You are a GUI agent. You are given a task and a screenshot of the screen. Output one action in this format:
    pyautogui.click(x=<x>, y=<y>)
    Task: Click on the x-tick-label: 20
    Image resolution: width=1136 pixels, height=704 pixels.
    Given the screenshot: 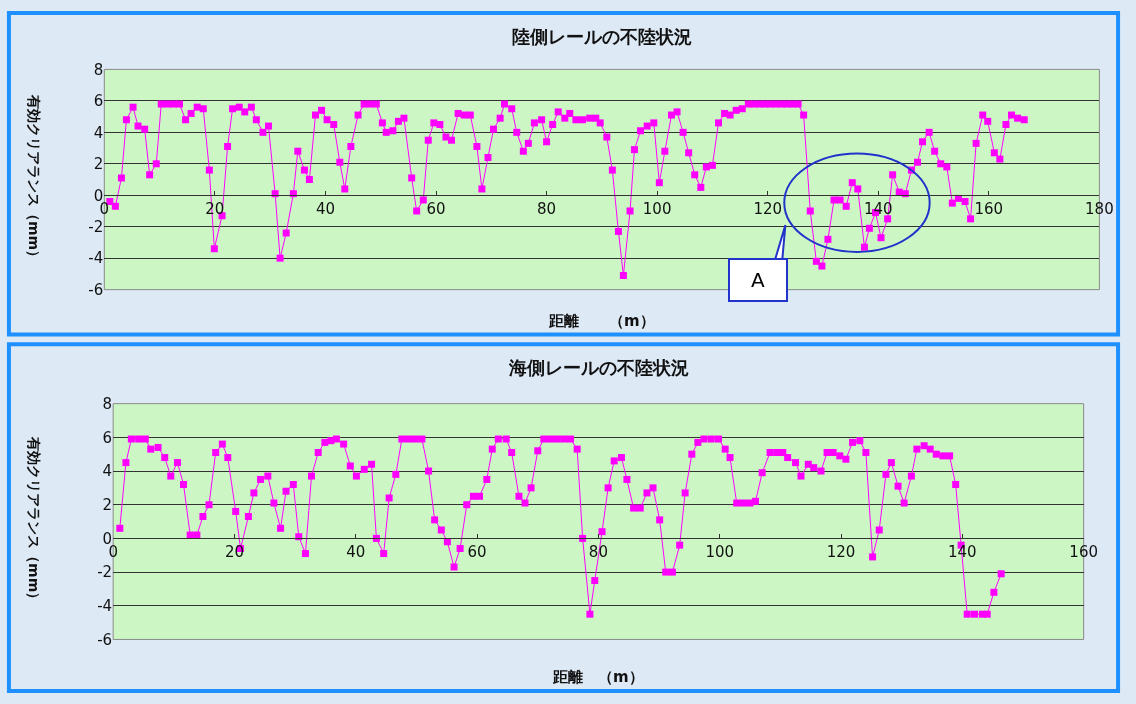 What is the action you would take?
    pyautogui.click(x=234, y=552)
    